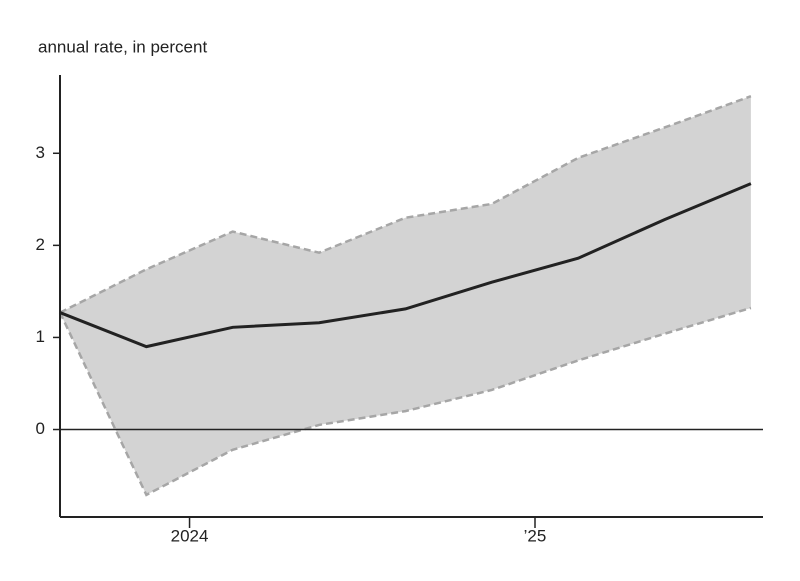 Image resolution: width=800 pixels, height=581 pixels. I want to click on y-tick-label: 1, so click(40, 336).